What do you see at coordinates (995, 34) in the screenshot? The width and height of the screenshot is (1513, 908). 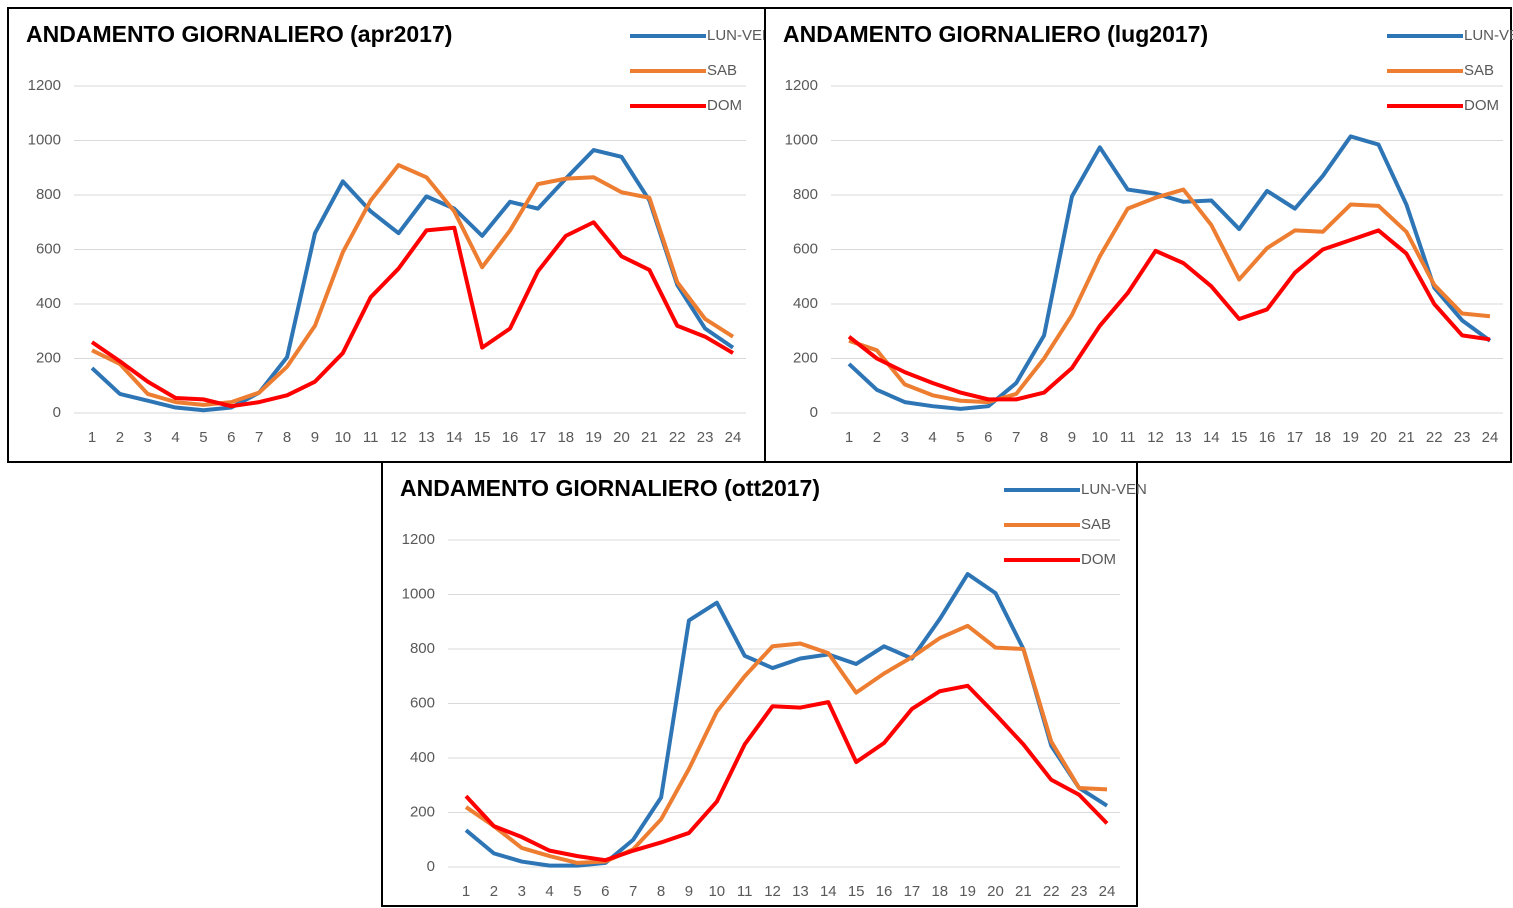 I see `chart-title: ANDAMENTO GIORNALIERO (lug2017)` at bounding box center [995, 34].